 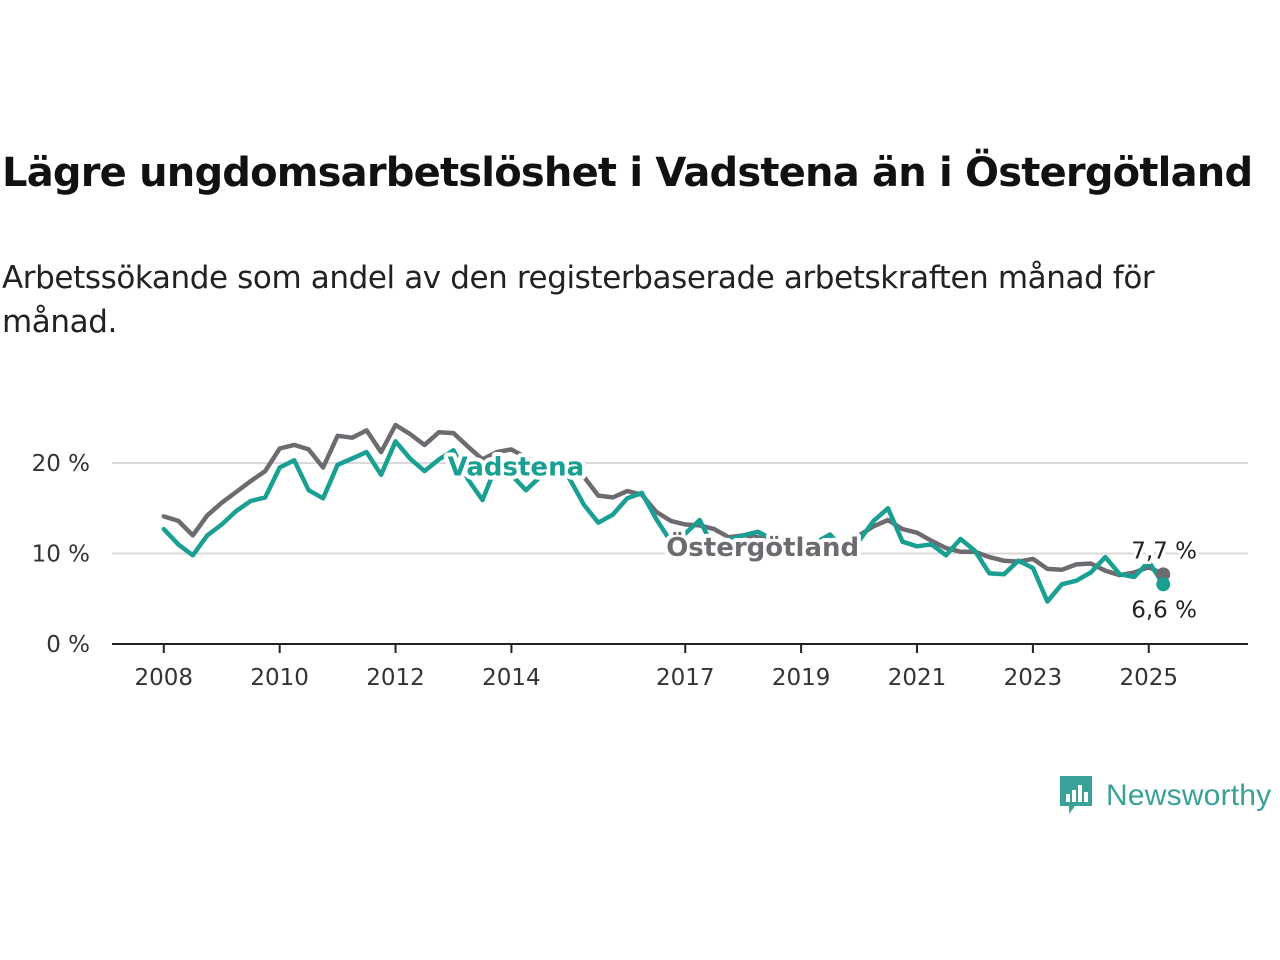 I want to click on gridlines, so click(x=680, y=508).